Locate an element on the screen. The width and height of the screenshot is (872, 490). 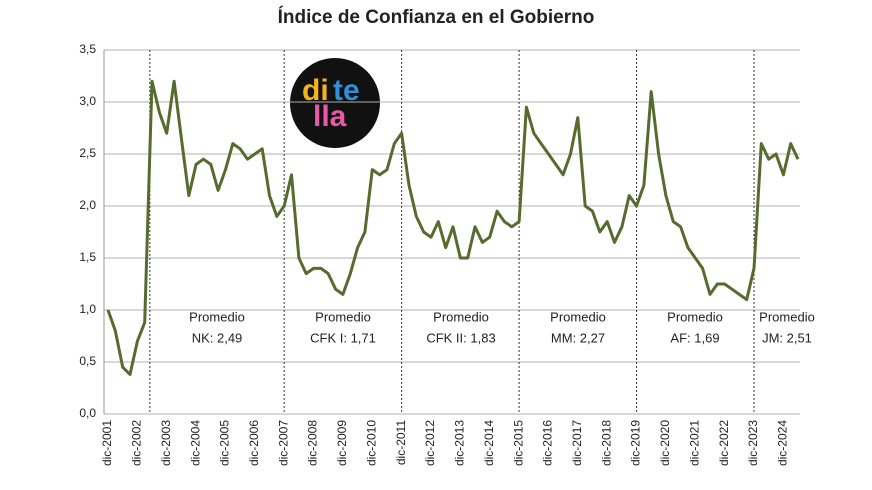
annotation: NK: 2,49 is located at coordinates (217, 337).